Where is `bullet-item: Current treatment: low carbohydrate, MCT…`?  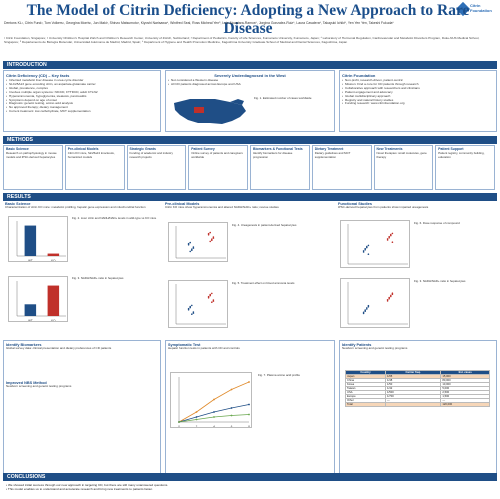
bullet-item: Current treatment: low carbohydrate, MCT… is located at coordinates (82, 111).